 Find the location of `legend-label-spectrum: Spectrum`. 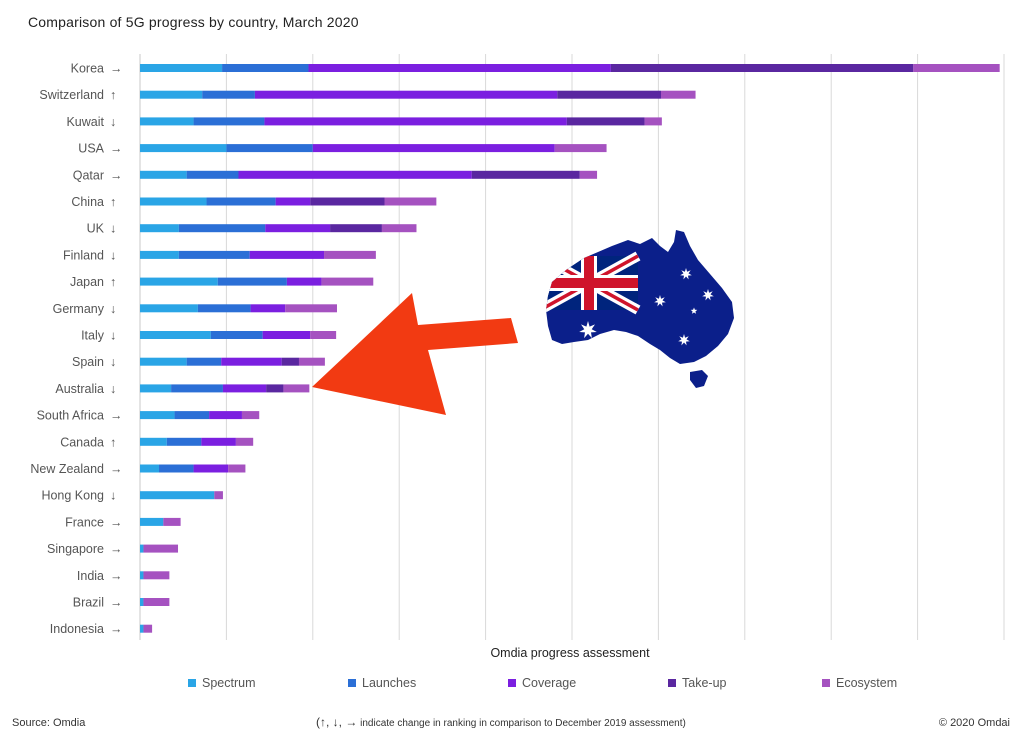

legend-label-spectrum: Spectrum is located at coordinates (229, 683).